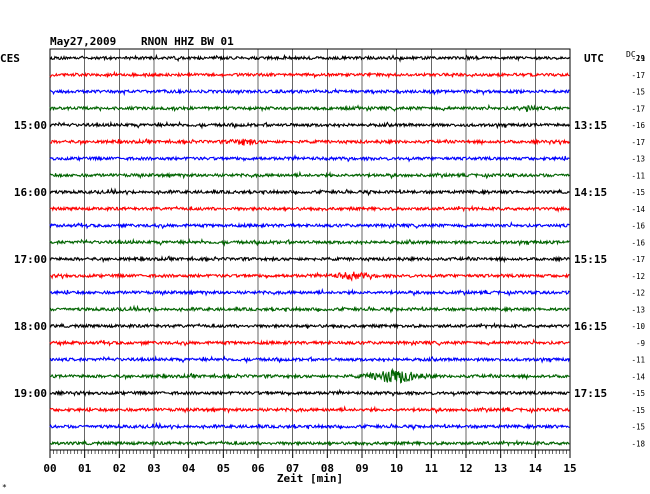  I want to click on left-time-label: 19:00, so click(30, 393).